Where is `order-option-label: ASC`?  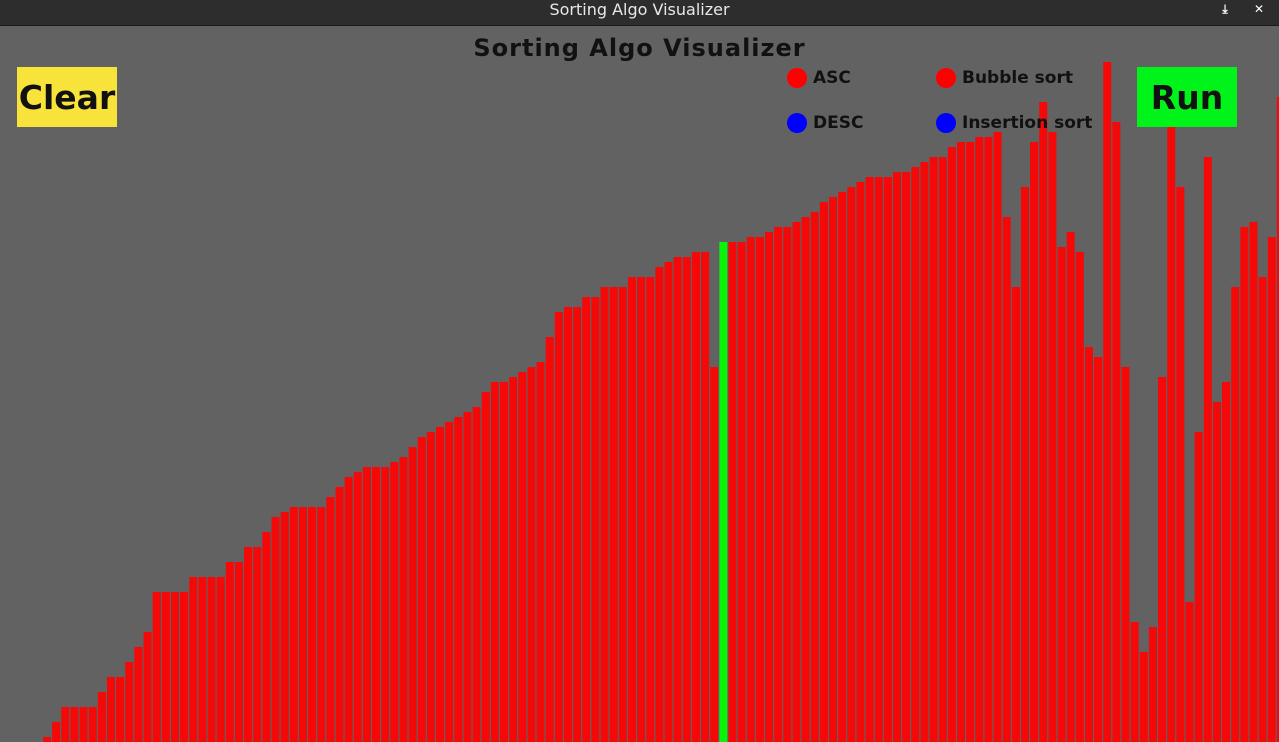
order-option-label: ASC is located at coordinates (832, 78).